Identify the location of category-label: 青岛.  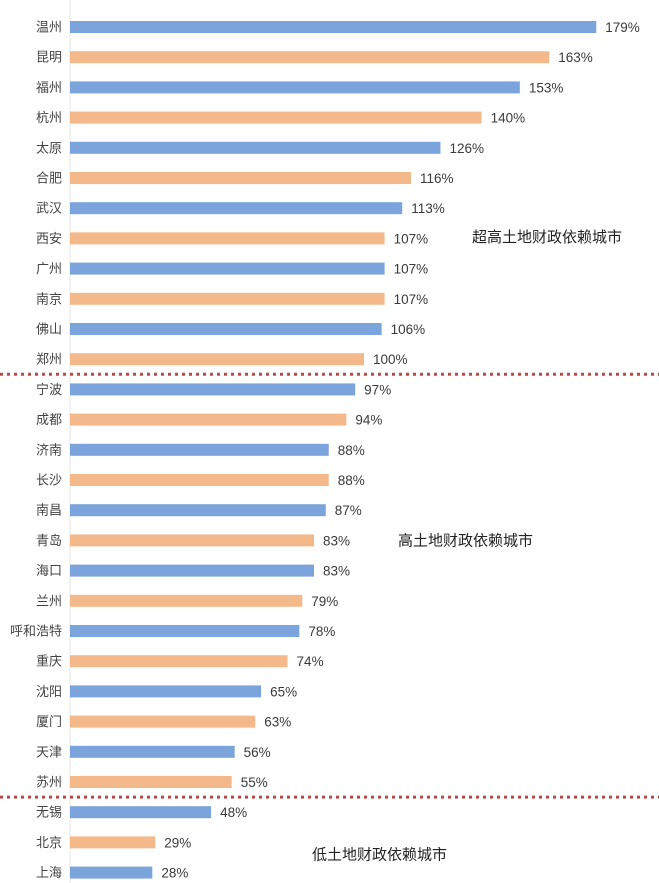
(49, 541).